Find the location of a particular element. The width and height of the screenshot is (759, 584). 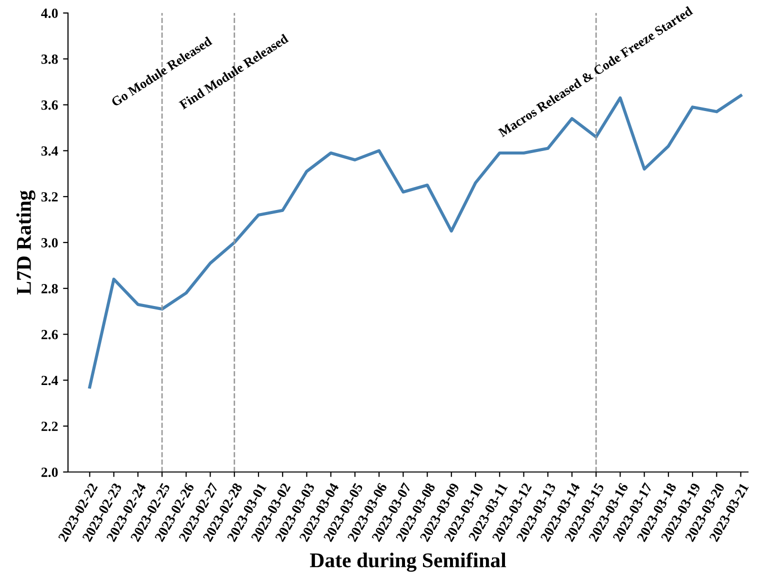

y-tick-label: 2.8 is located at coordinates (50, 289).